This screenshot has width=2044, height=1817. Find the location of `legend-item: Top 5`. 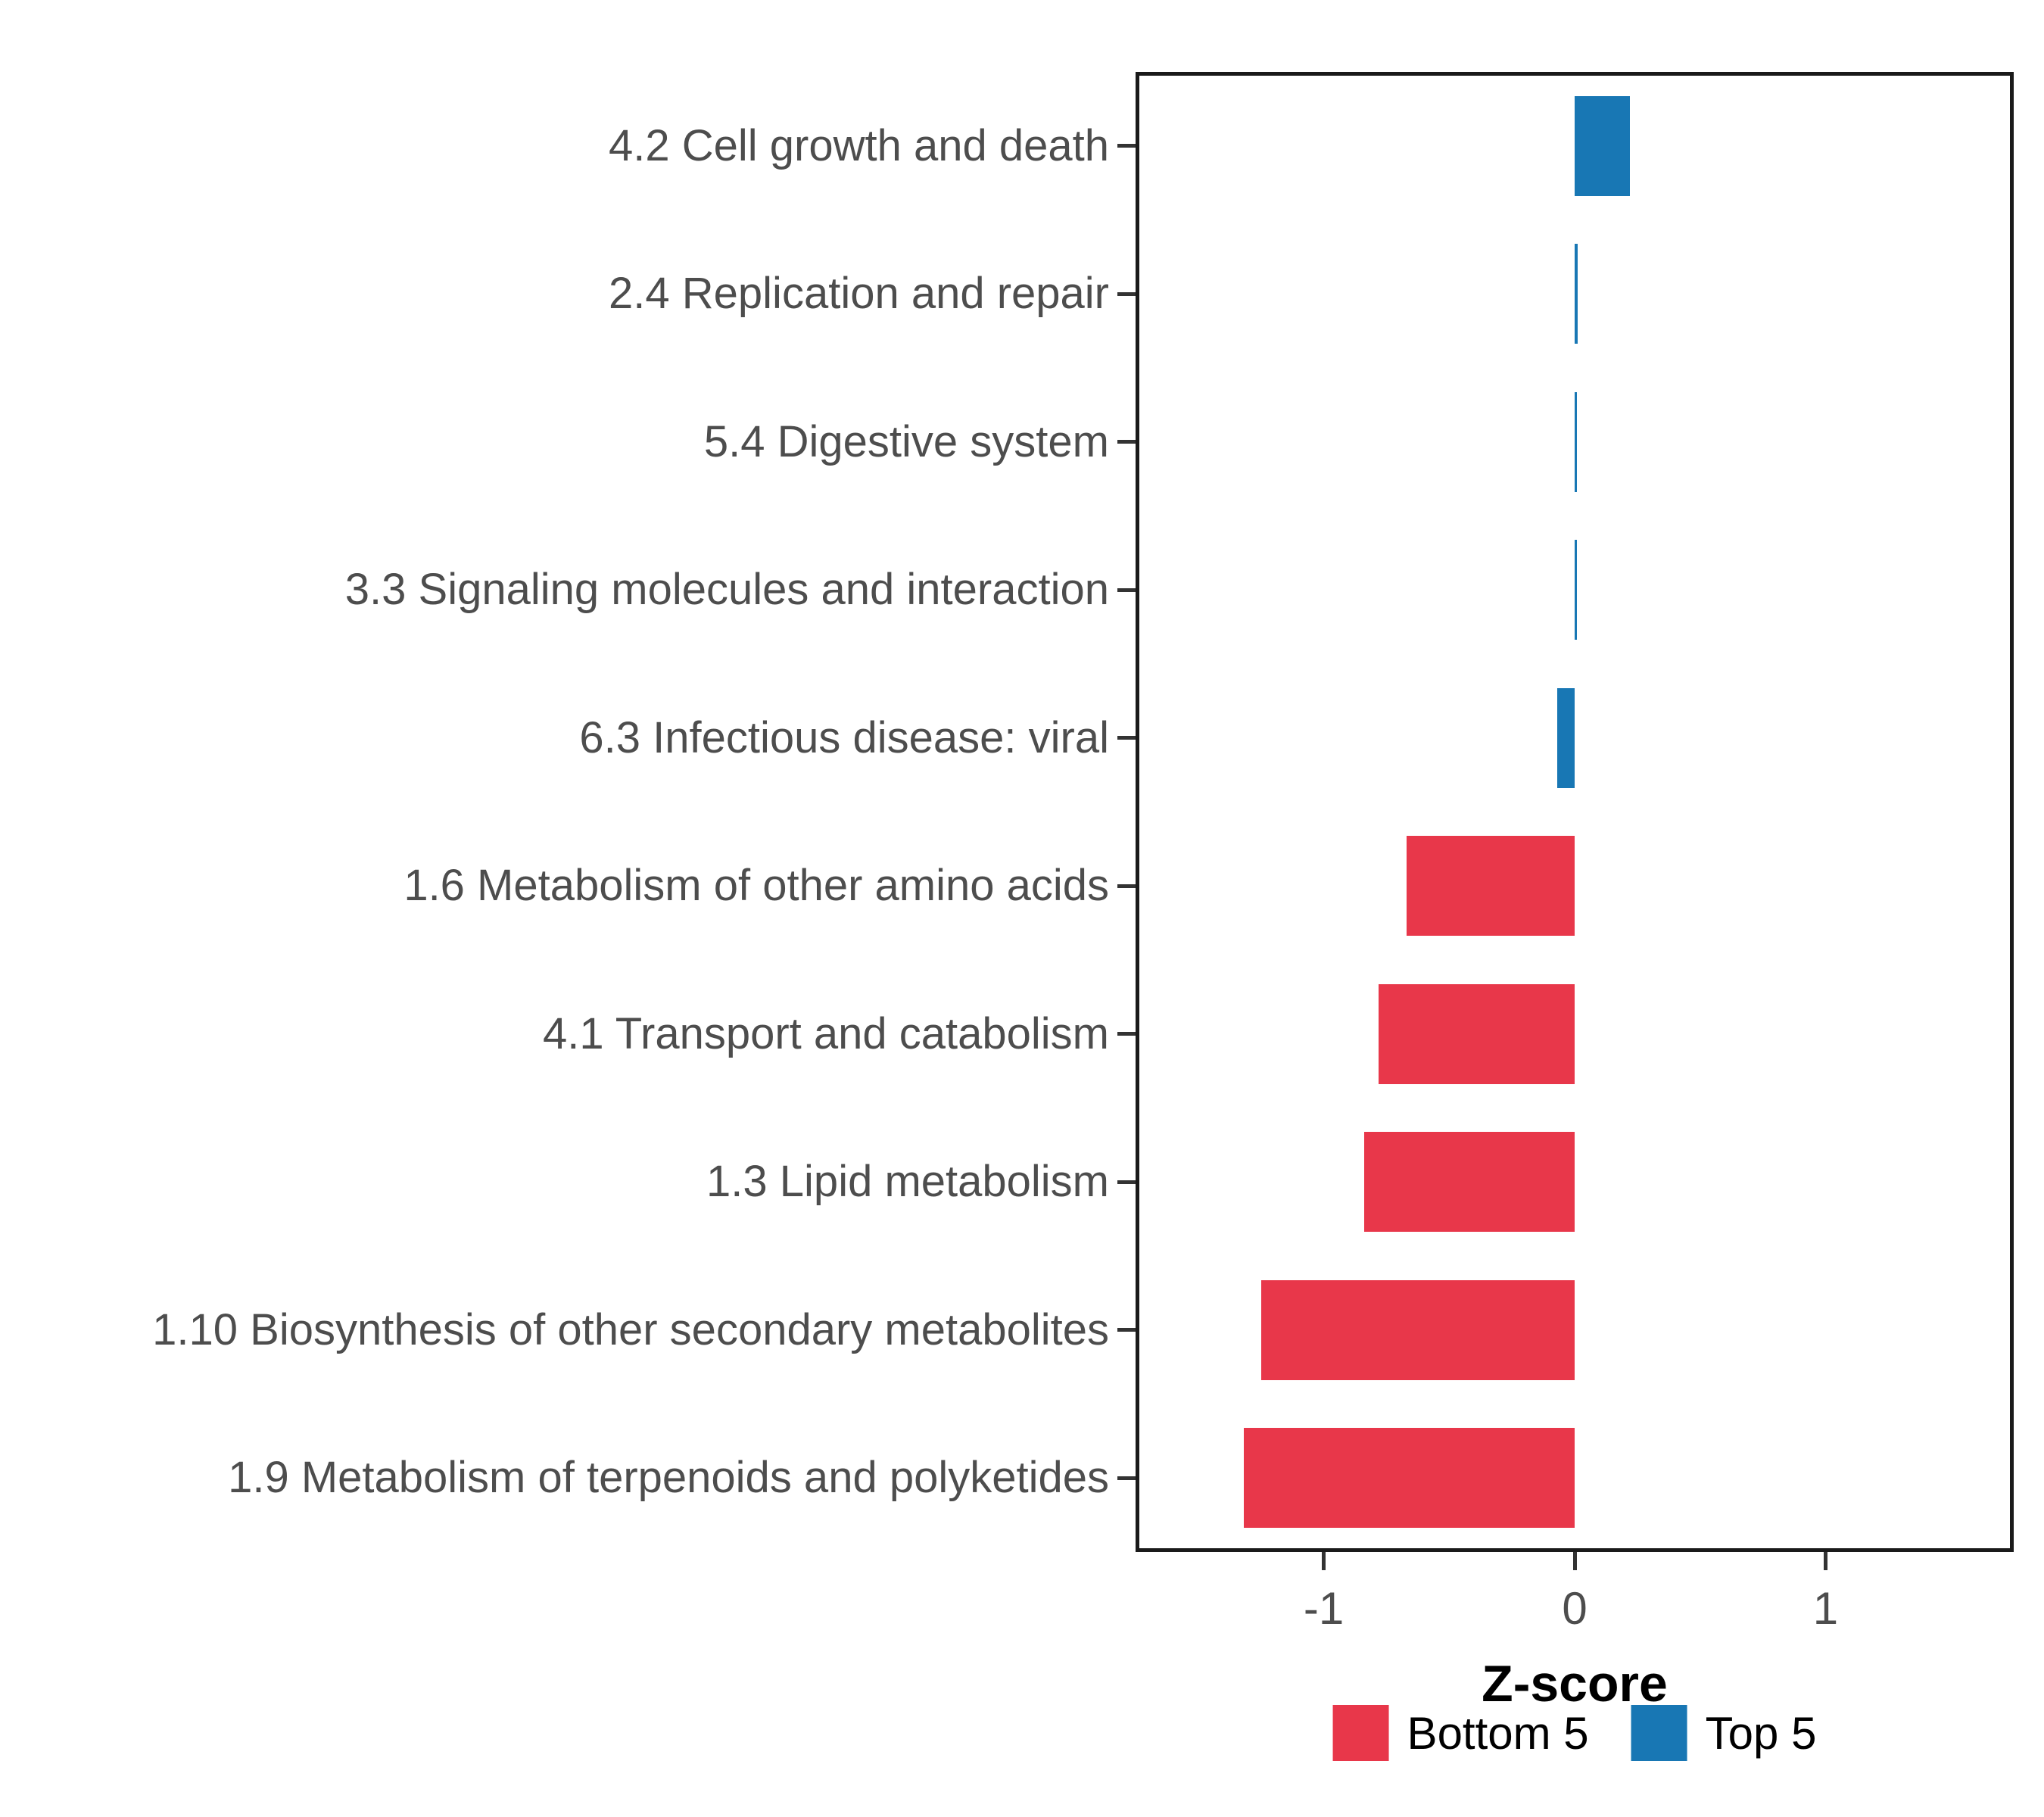

legend-item: Top 5 is located at coordinates (1724, 1733).